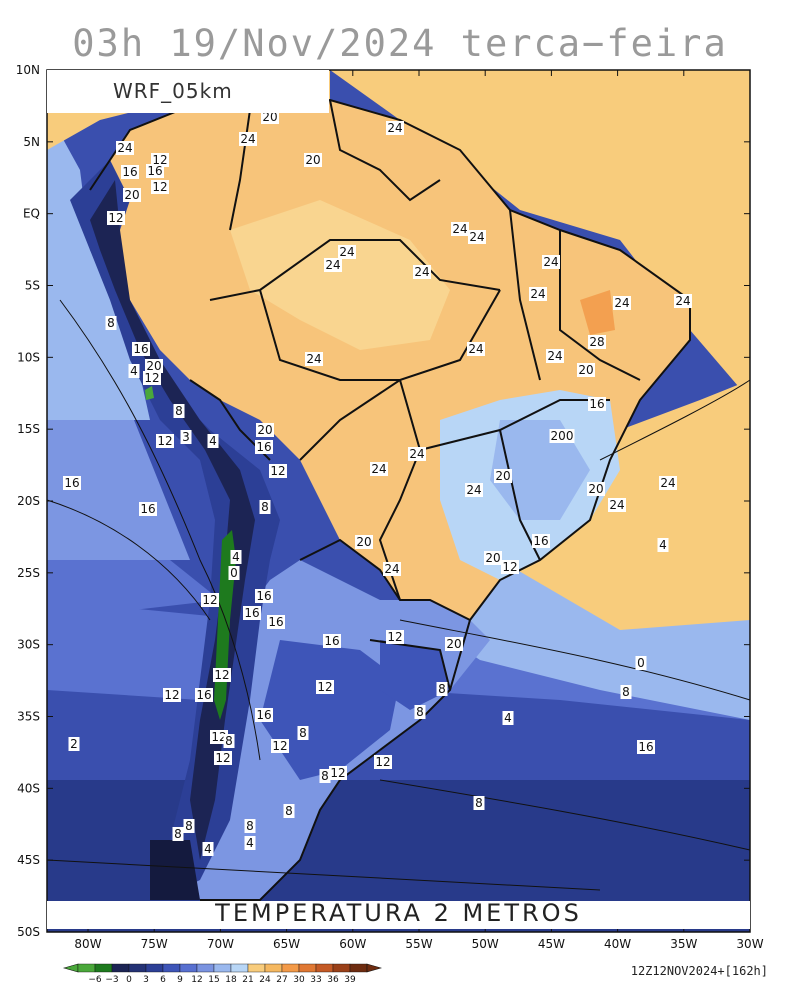 Image resolution: width=800 pixels, height=1000 pixels. What do you see at coordinates (28, 788) in the screenshot?
I see `latitude-tick-label: 40S` at bounding box center [28, 788].